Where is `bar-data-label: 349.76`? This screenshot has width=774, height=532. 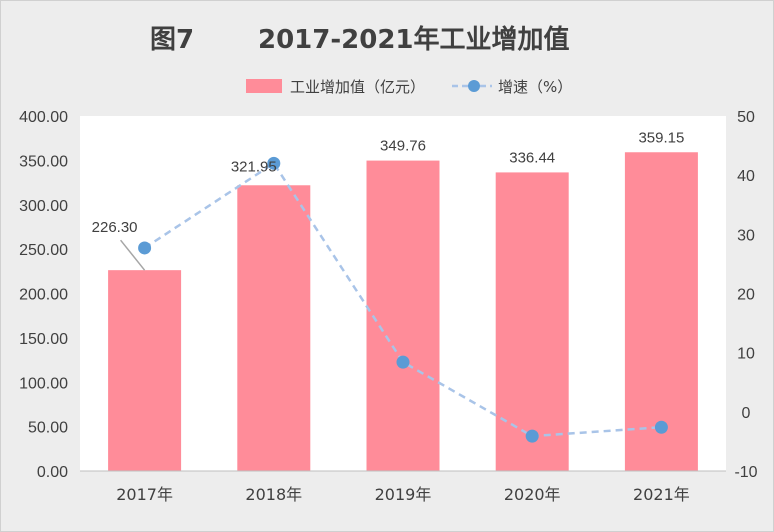
bar-data-label: 349.76 is located at coordinates (403, 146).